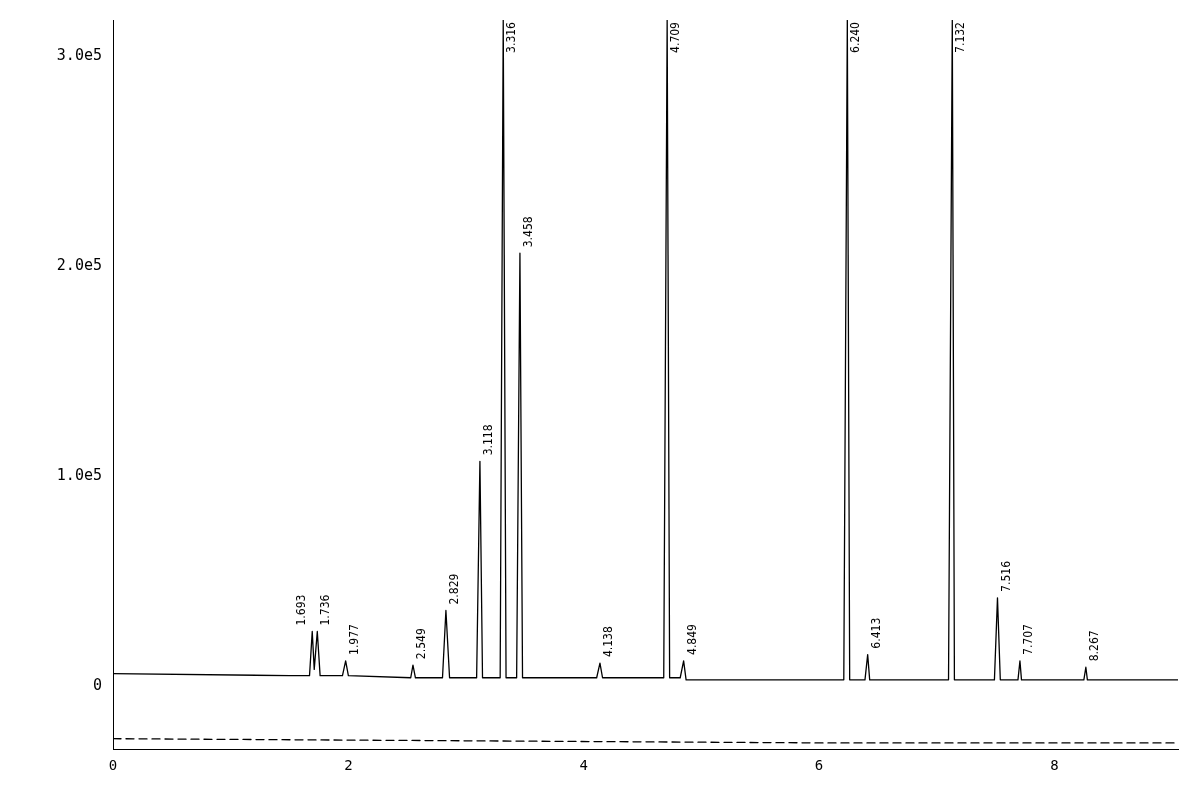 The image size is (1199, 791). What do you see at coordinates (488, 440) in the screenshot?
I see `annotation: 3.118` at bounding box center [488, 440].